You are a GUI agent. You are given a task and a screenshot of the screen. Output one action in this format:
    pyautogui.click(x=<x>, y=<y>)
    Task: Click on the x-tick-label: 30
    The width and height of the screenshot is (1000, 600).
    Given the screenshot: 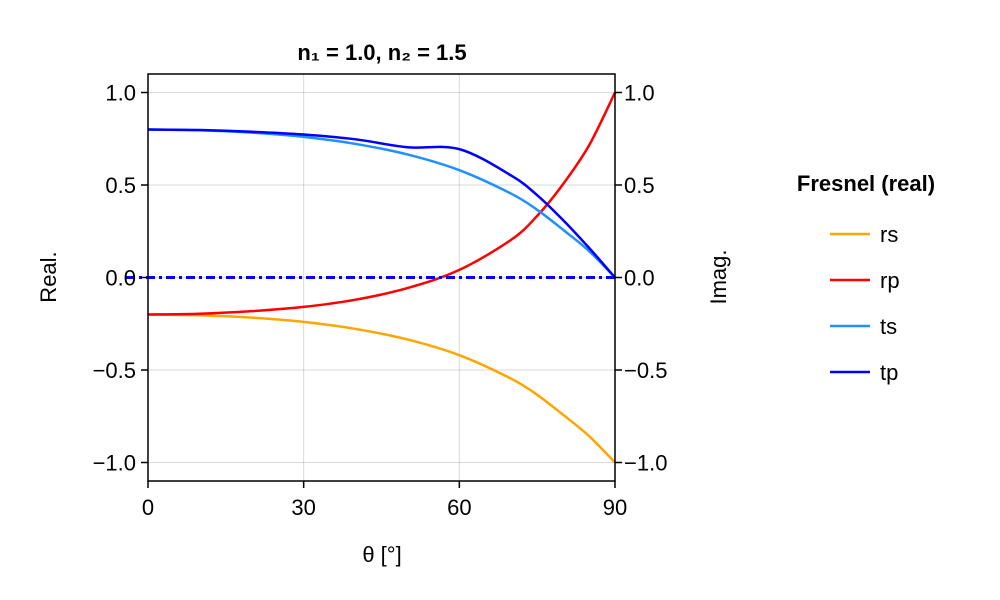 What is the action you would take?
    pyautogui.click(x=303, y=507)
    